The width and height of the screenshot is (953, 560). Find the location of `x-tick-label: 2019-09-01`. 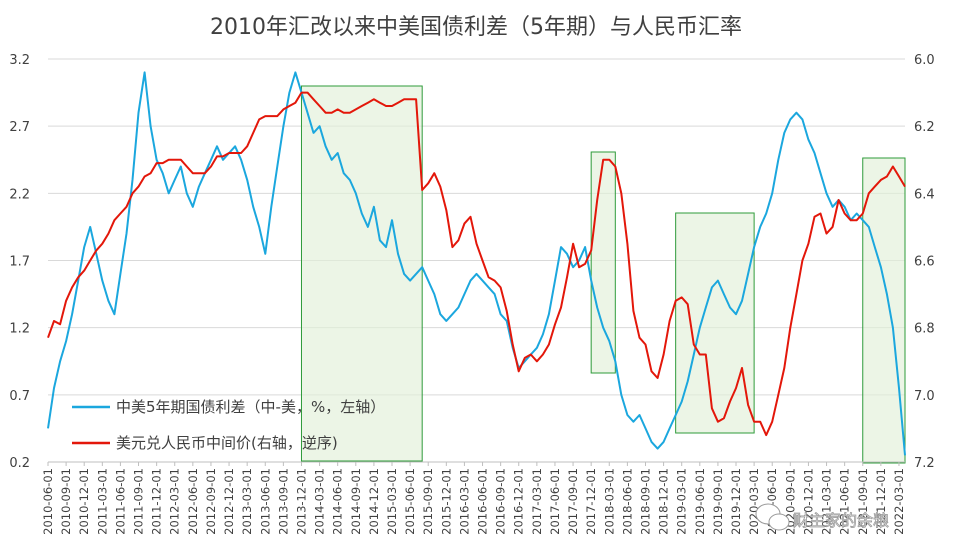

x-tick-label: 2019-09-01 is located at coordinates (718, 501).